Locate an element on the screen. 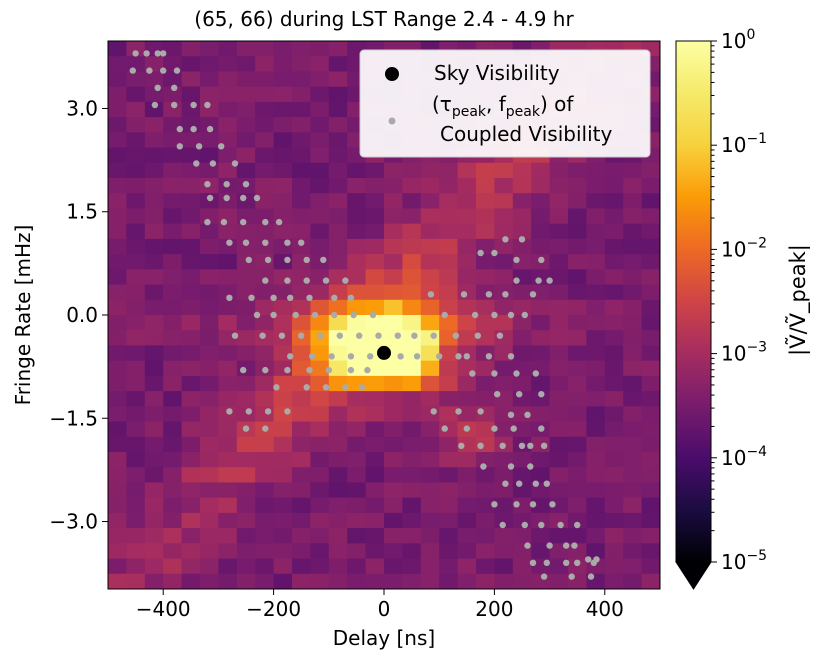  legend-marker-coupled is located at coordinates (392, 121).